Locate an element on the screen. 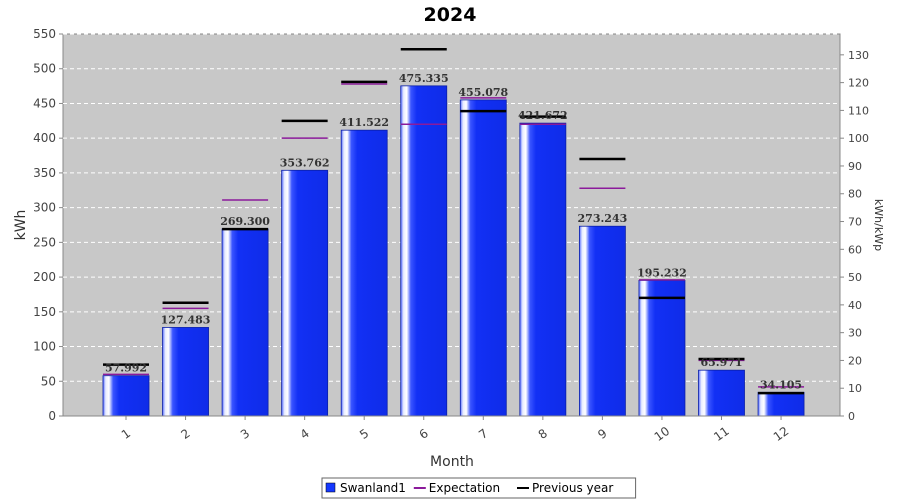 This screenshot has height=500, width=900. x-axis-title: Month is located at coordinates (452, 462).